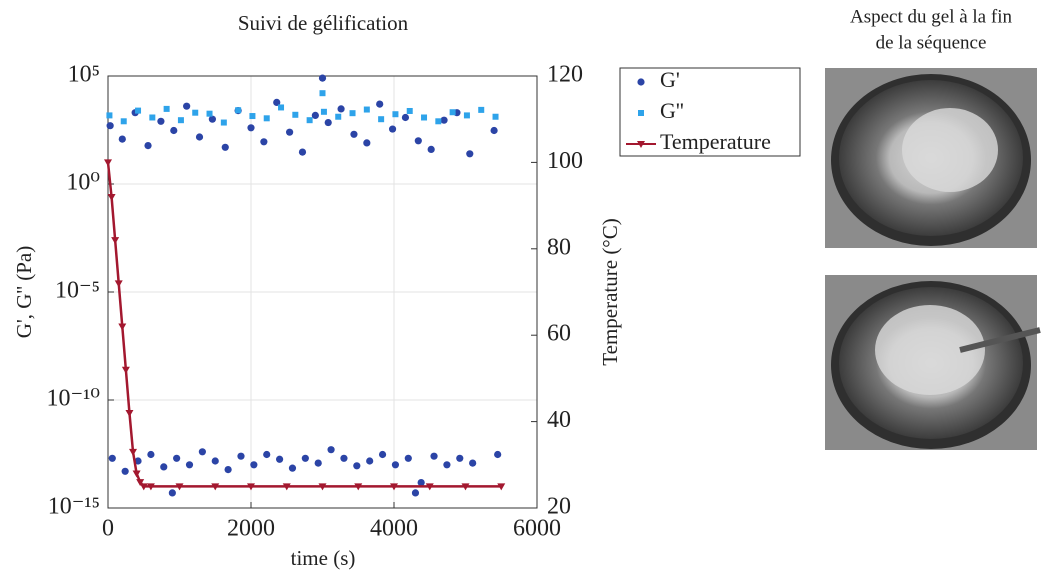 The height and width of the screenshot is (578, 1046). Describe the element at coordinates (108, 529) in the screenshot. I see `x-tick-label: 0` at that location.